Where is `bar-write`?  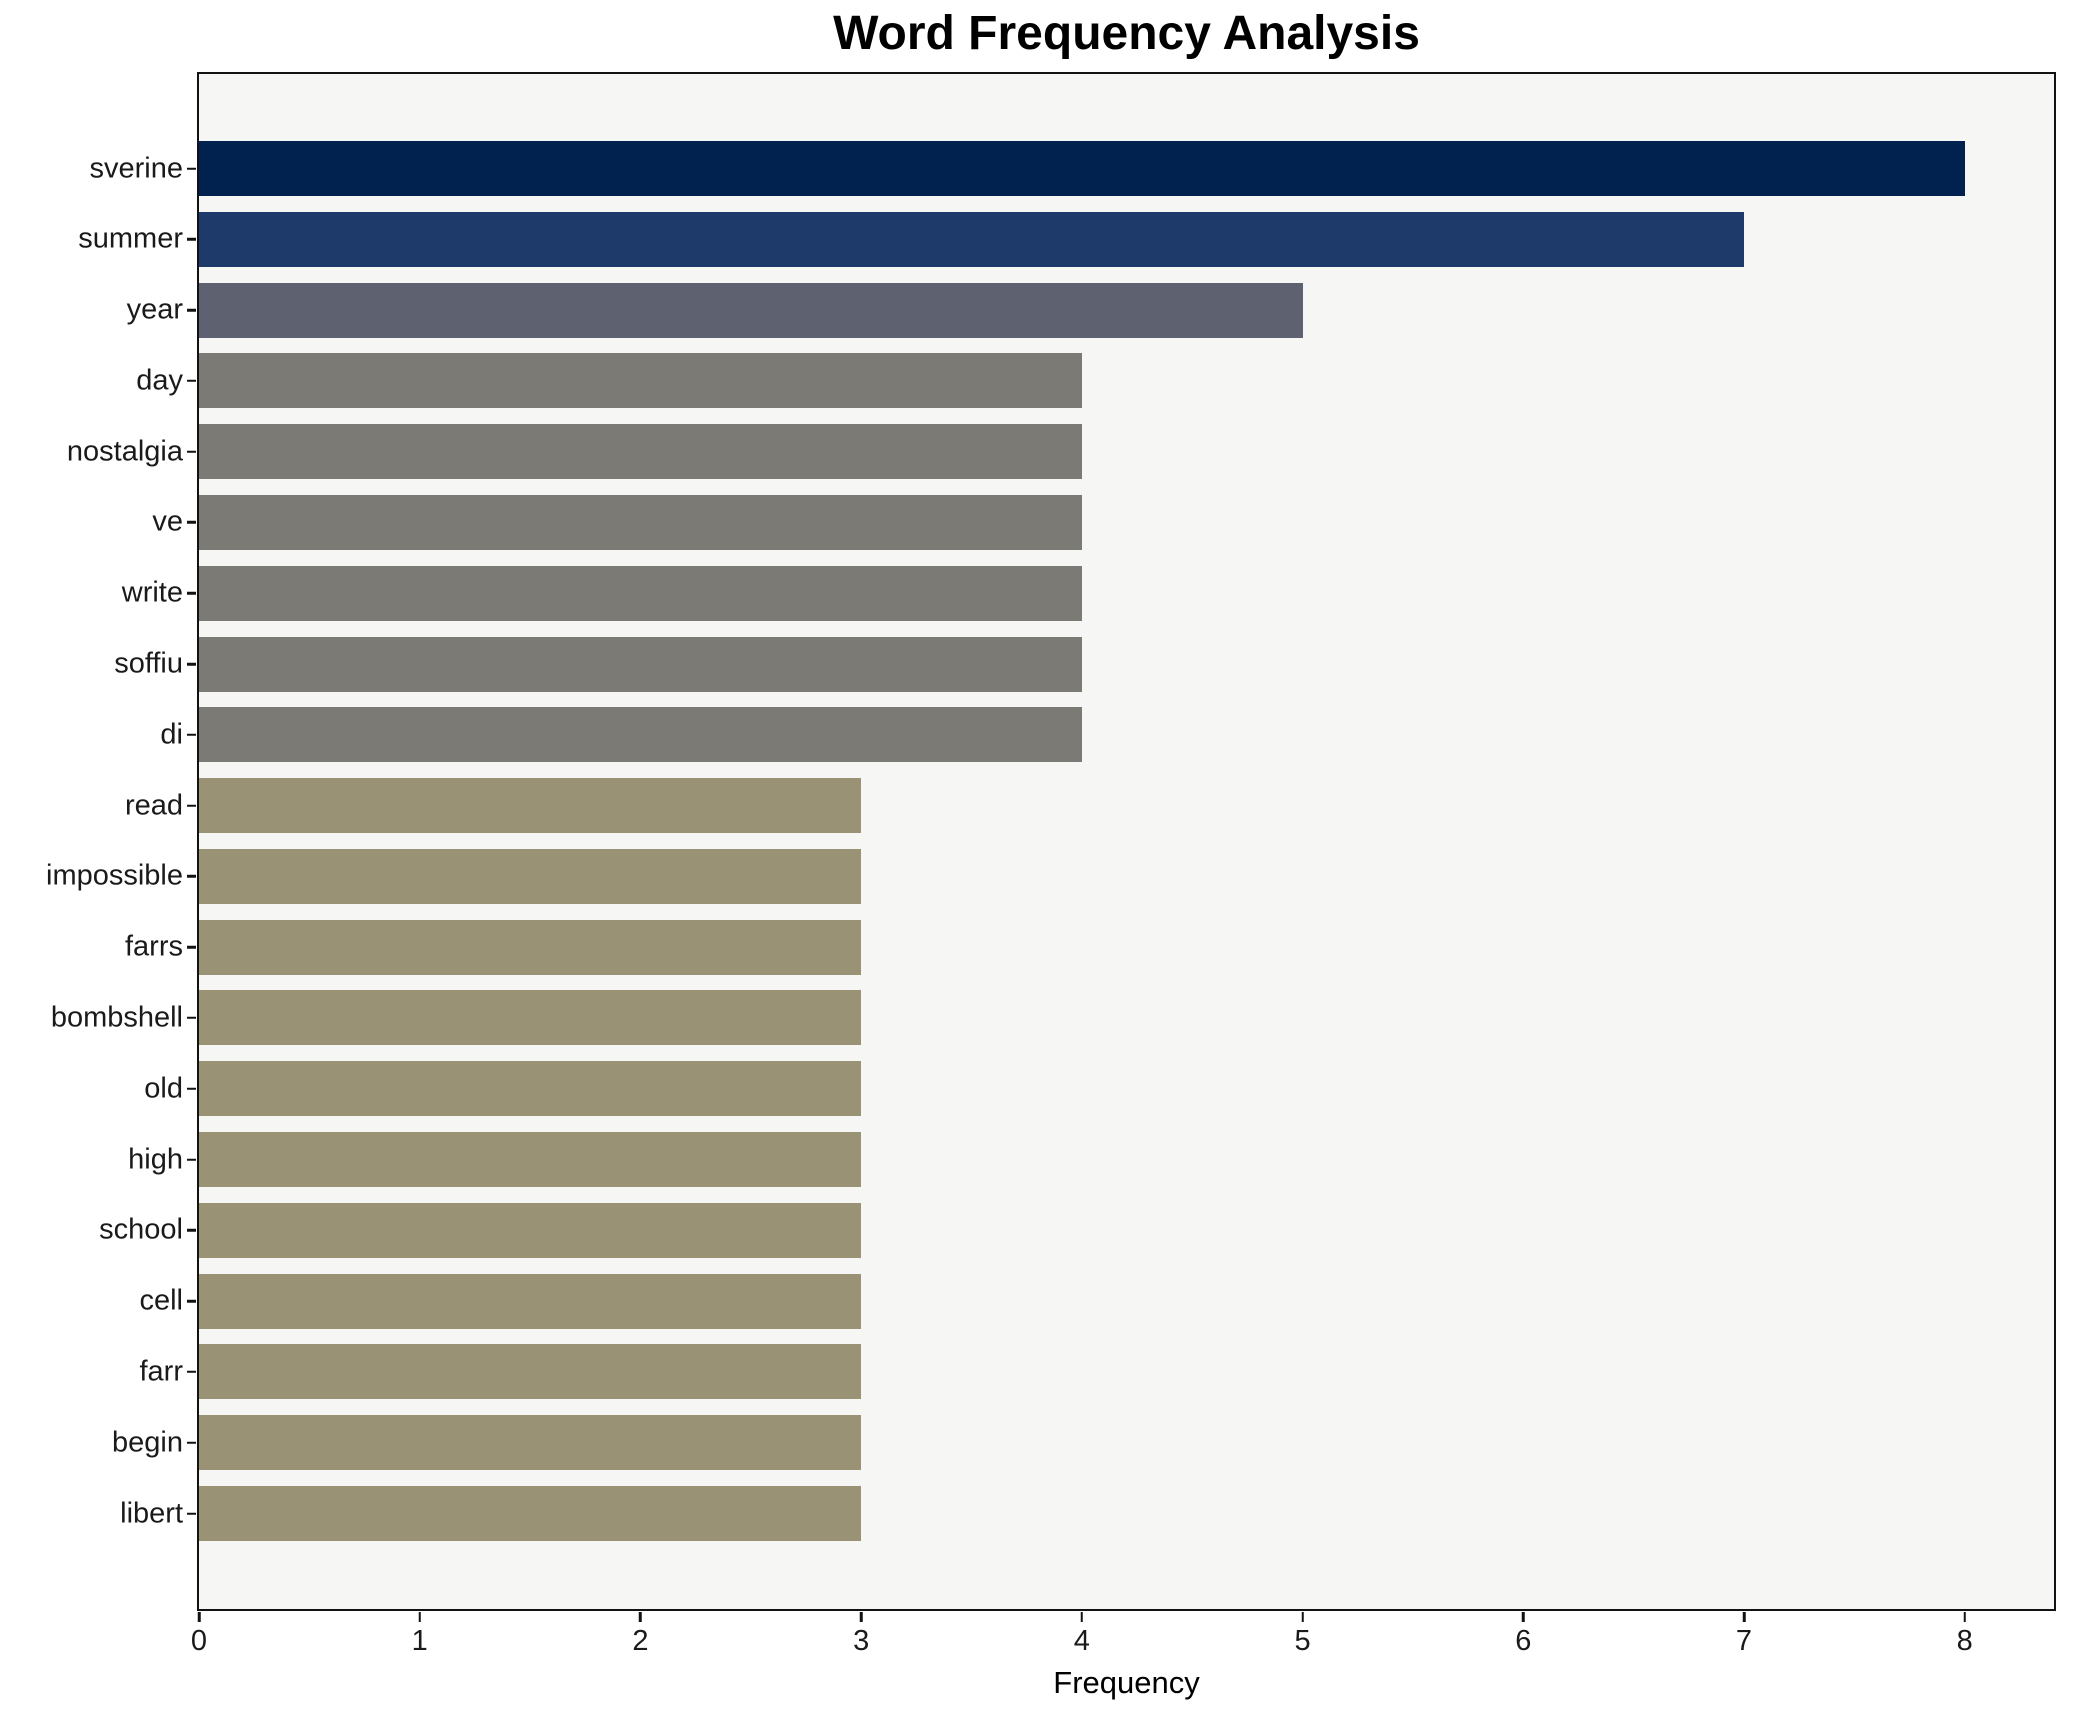 bar-write is located at coordinates (640, 593).